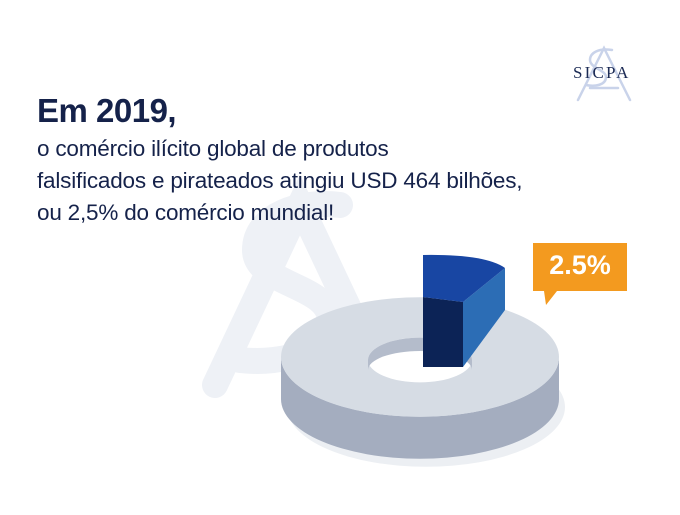  What do you see at coordinates (580, 265) in the screenshot?
I see `callout-label: 2.5%` at bounding box center [580, 265].